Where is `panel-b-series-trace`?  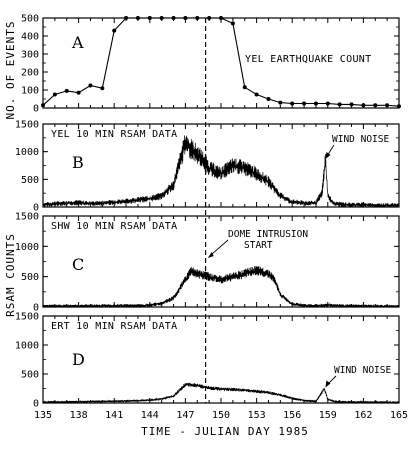 panel-b-series-trace is located at coordinates (221, 171).